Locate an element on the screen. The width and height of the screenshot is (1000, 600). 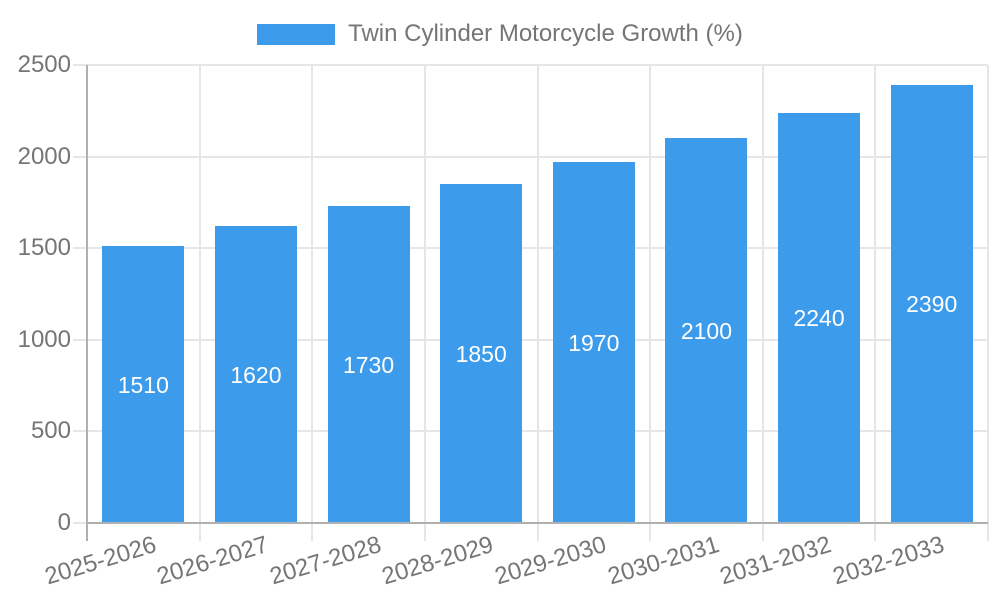
bar-value-label: 1730 is located at coordinates (368, 364).